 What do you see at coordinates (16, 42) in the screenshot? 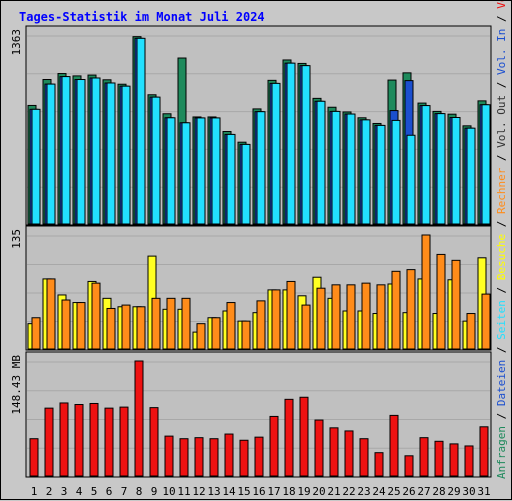
I see `ymax-label-1: 1363` at bounding box center [16, 42].